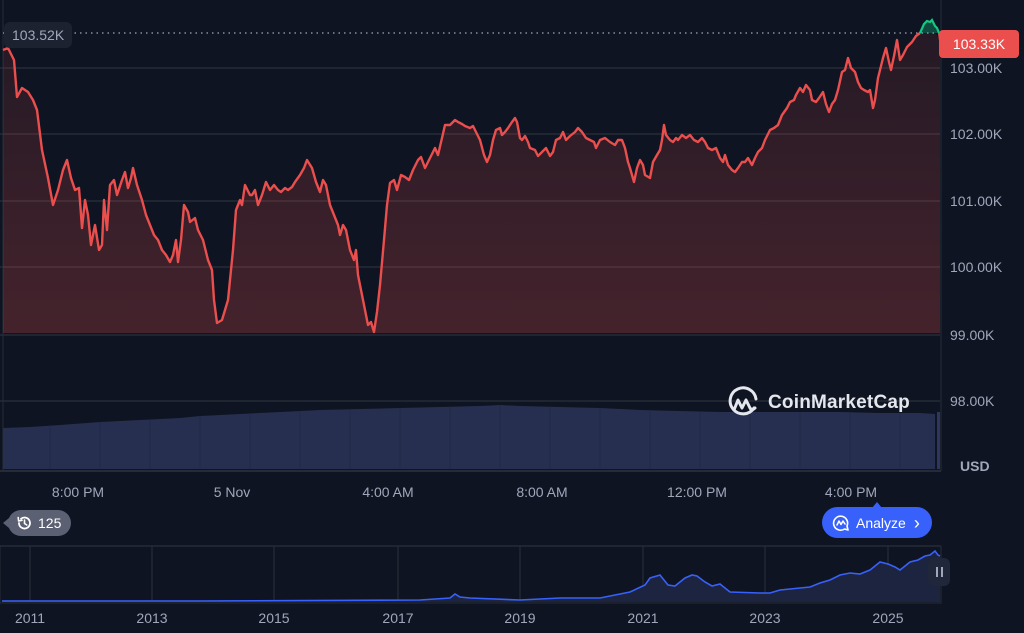 The height and width of the screenshot is (633, 1024). I want to click on y-axis-label: 99.00K, so click(972, 335).